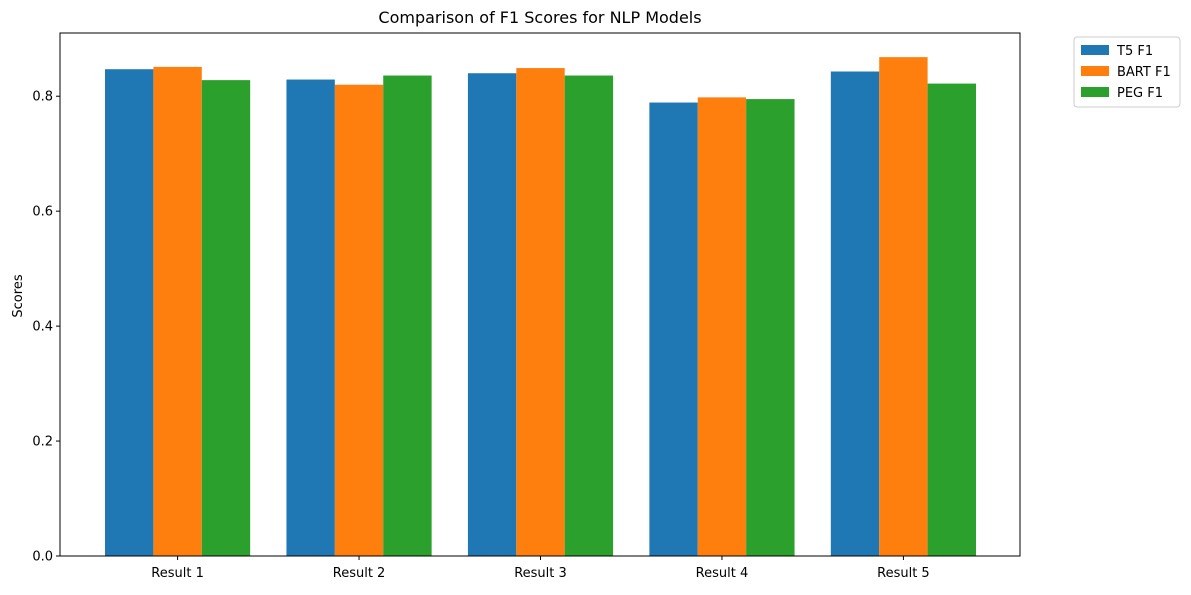  What do you see at coordinates (42, 557) in the screenshot?
I see `y-tick-label: 0.0` at bounding box center [42, 557].